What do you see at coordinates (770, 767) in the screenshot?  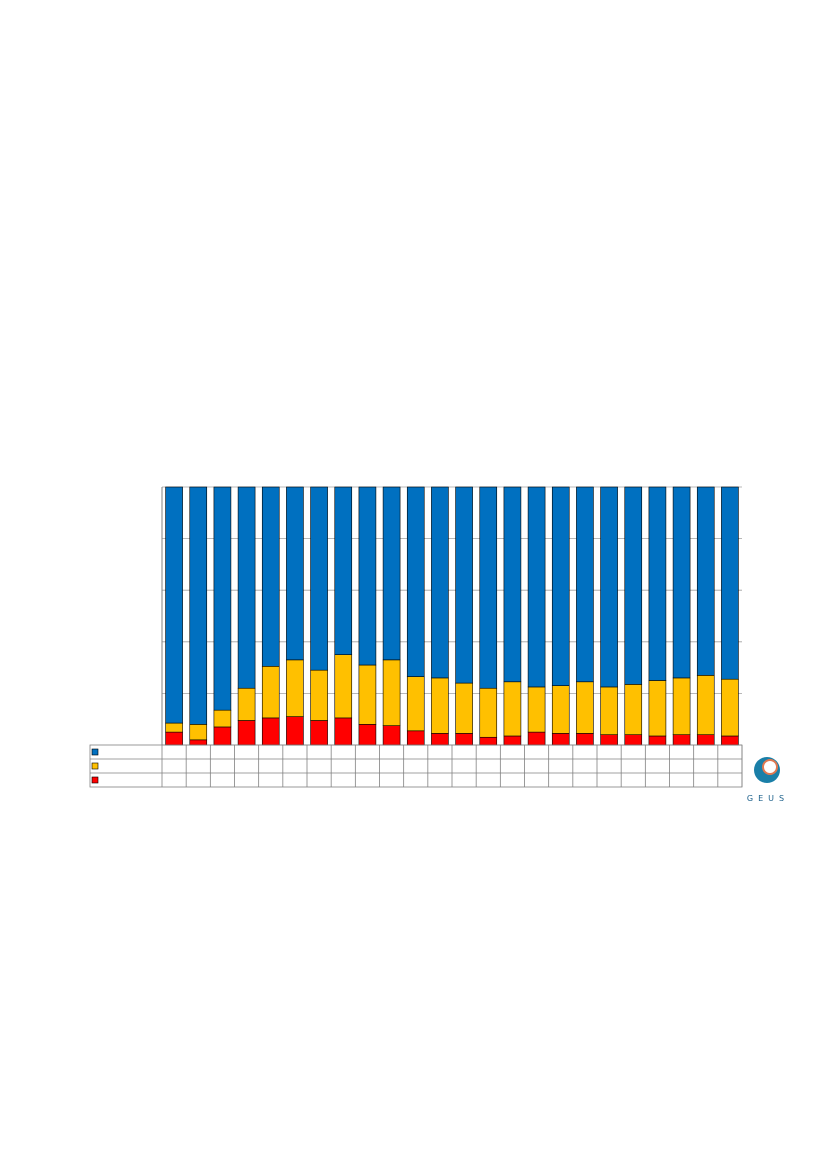 I see `logo-mark` at bounding box center [770, 767].